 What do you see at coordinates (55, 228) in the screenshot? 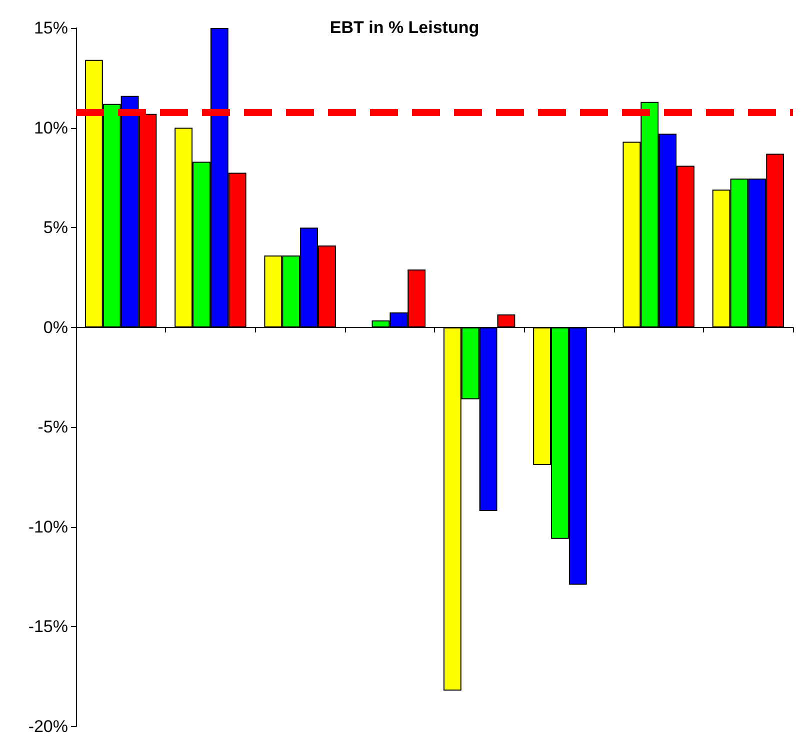
I see `y-tick-label: 5%` at bounding box center [55, 228].